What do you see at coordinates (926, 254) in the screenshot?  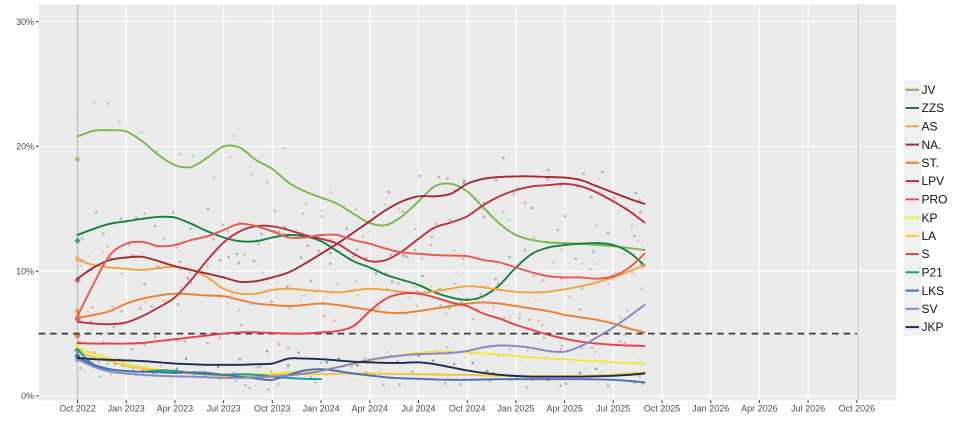 I see `svg-text: S` at bounding box center [926, 254].